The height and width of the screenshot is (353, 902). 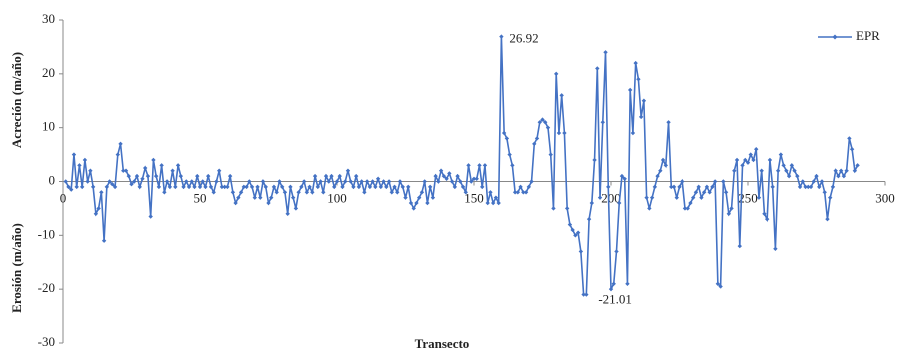 I want to click on annotation: -21.01, so click(x=615, y=299).